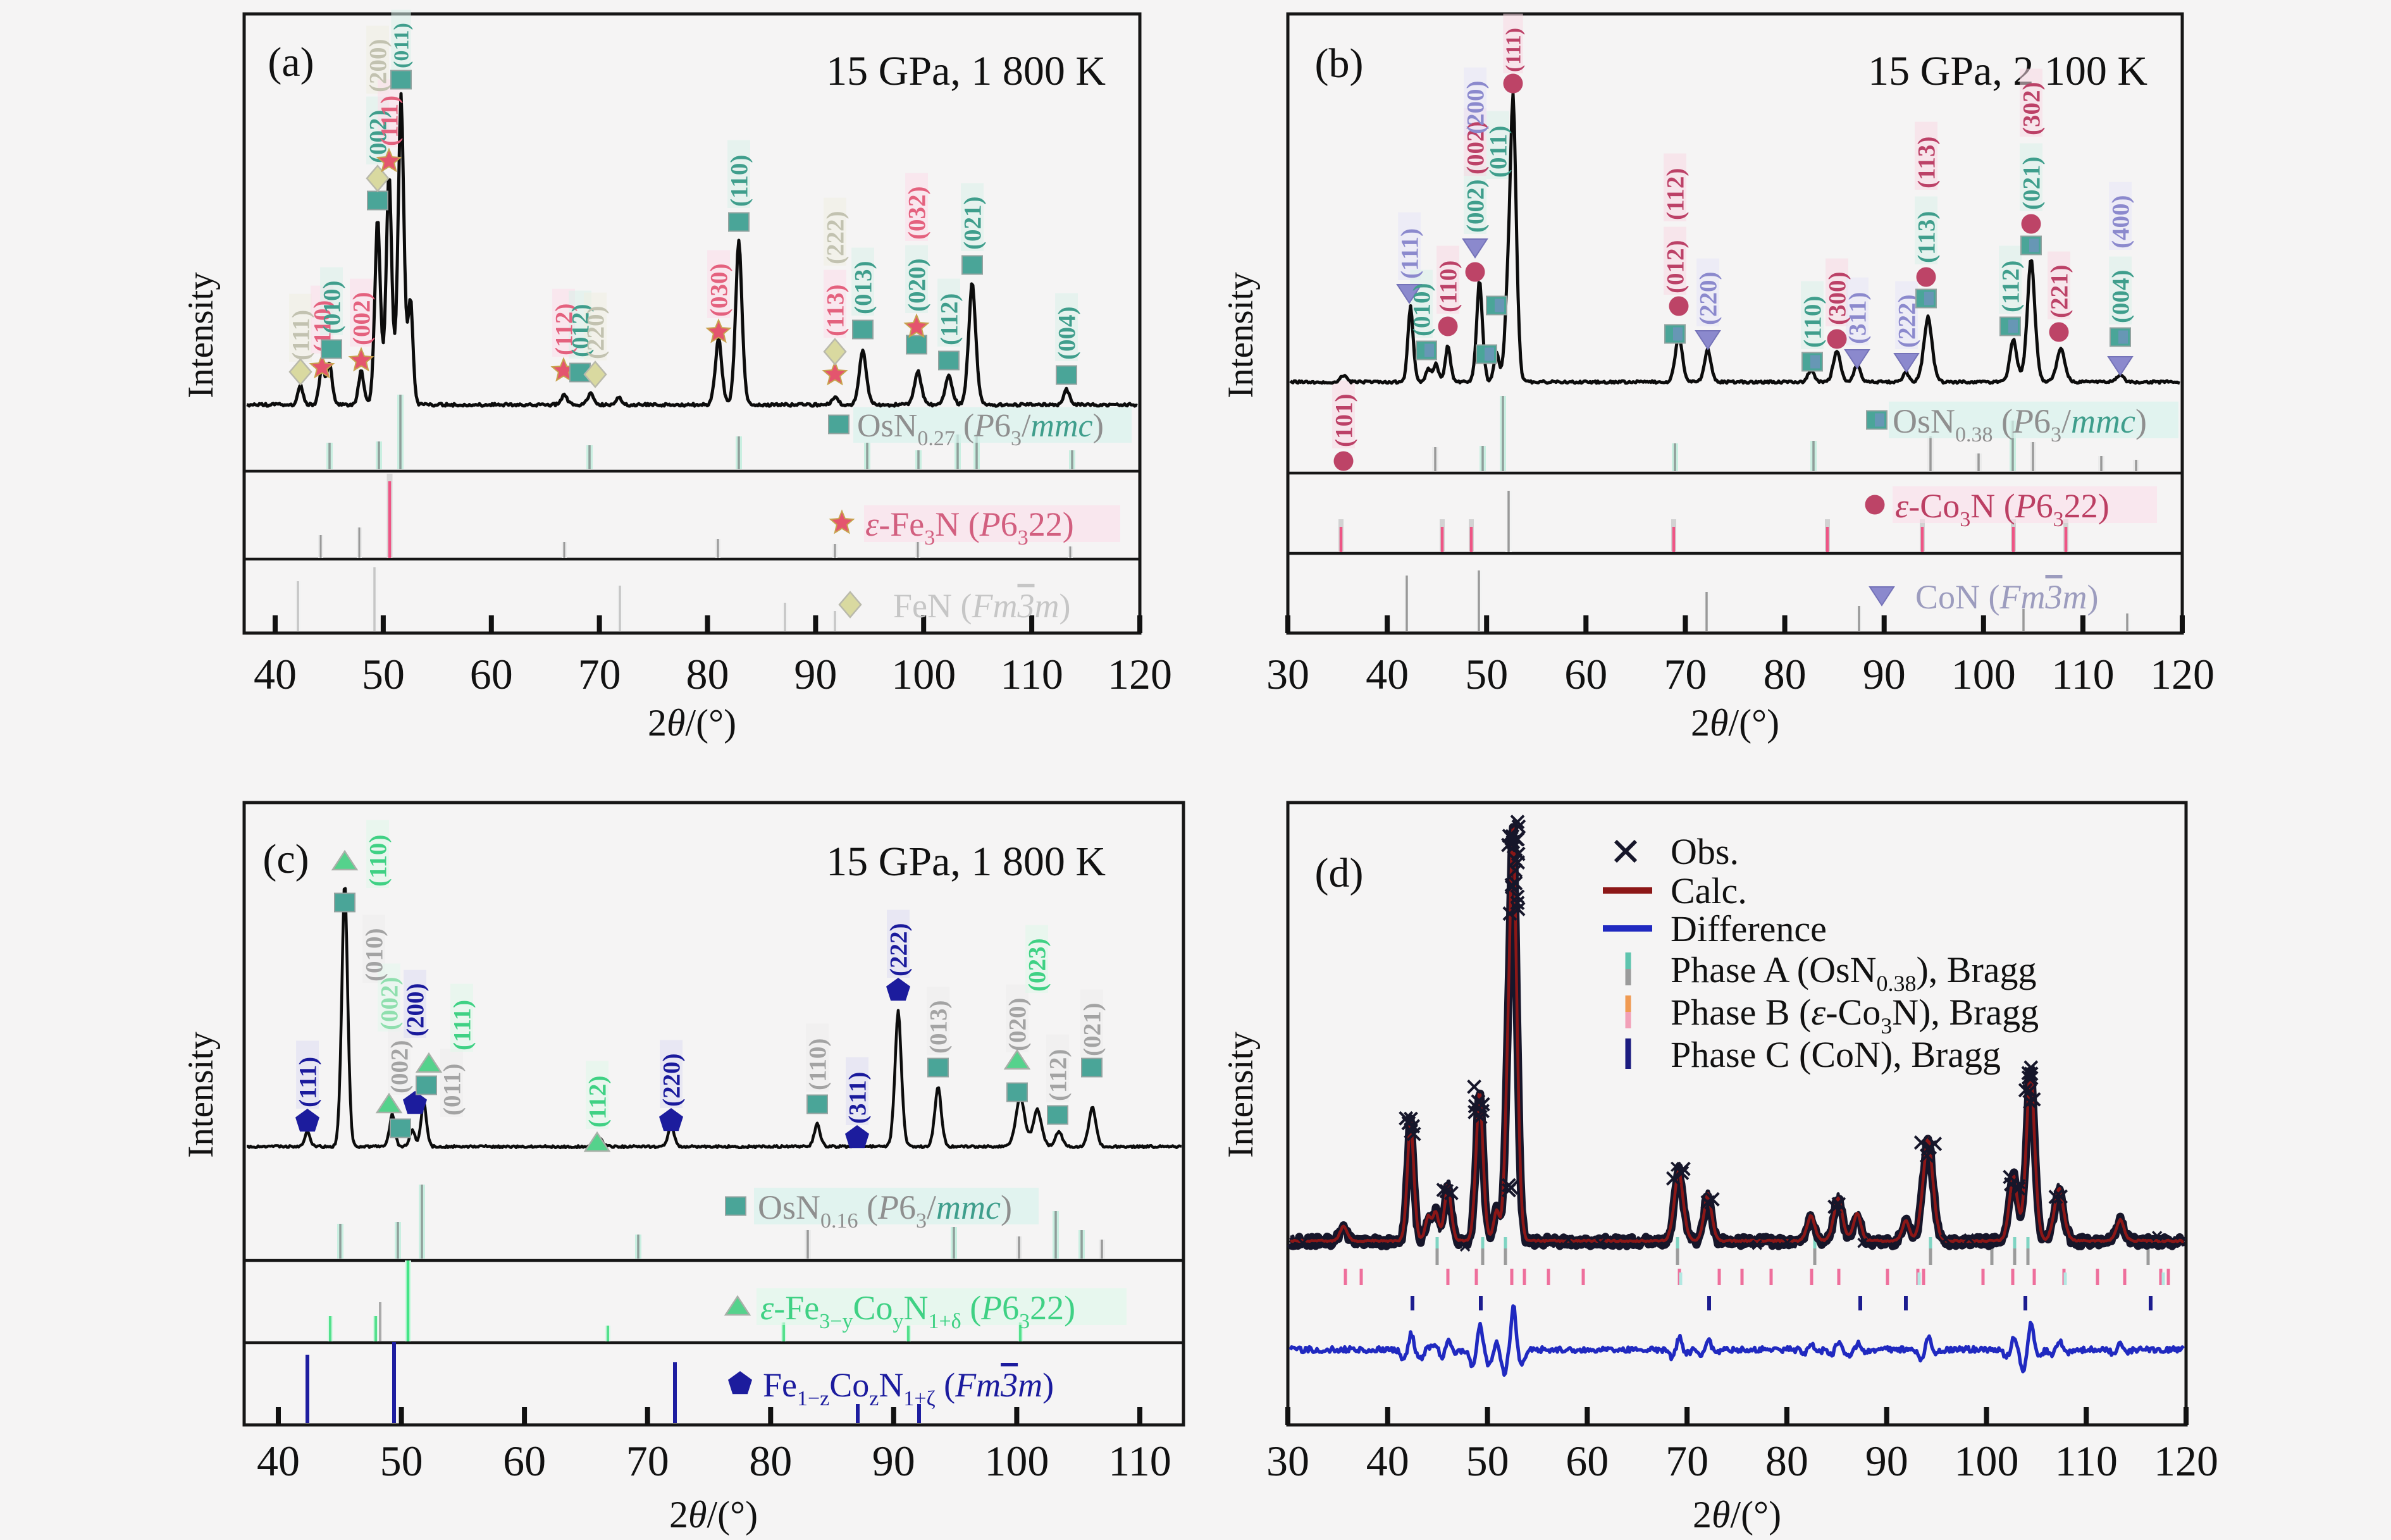 This screenshot has height=1540, width=2391. What do you see at coordinates (1857, 318) in the screenshot?
I see `svg-text: (311)` at bounding box center [1857, 318].